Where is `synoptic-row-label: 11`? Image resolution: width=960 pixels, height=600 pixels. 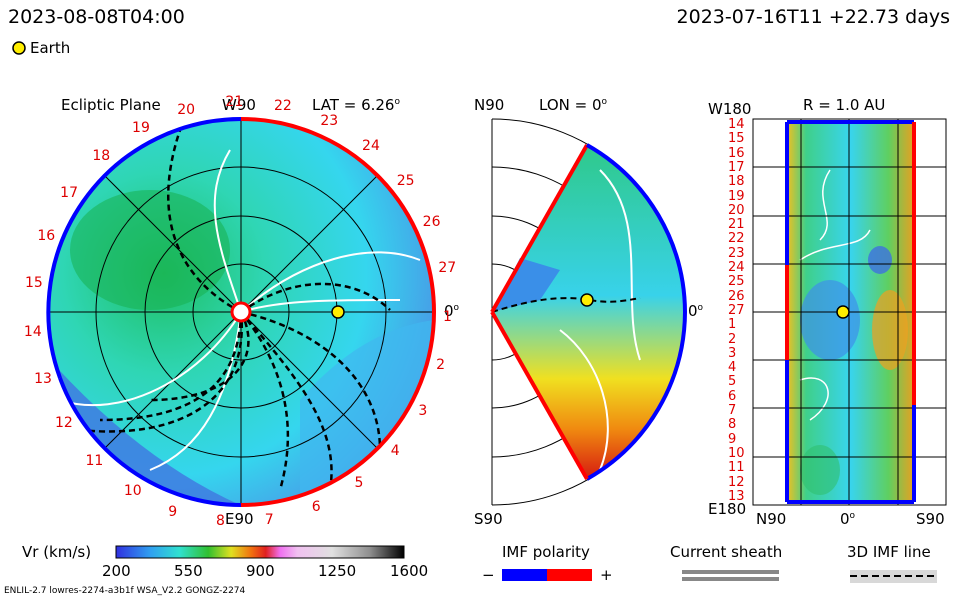
synoptic-row-label: 11 is located at coordinates (736, 468).